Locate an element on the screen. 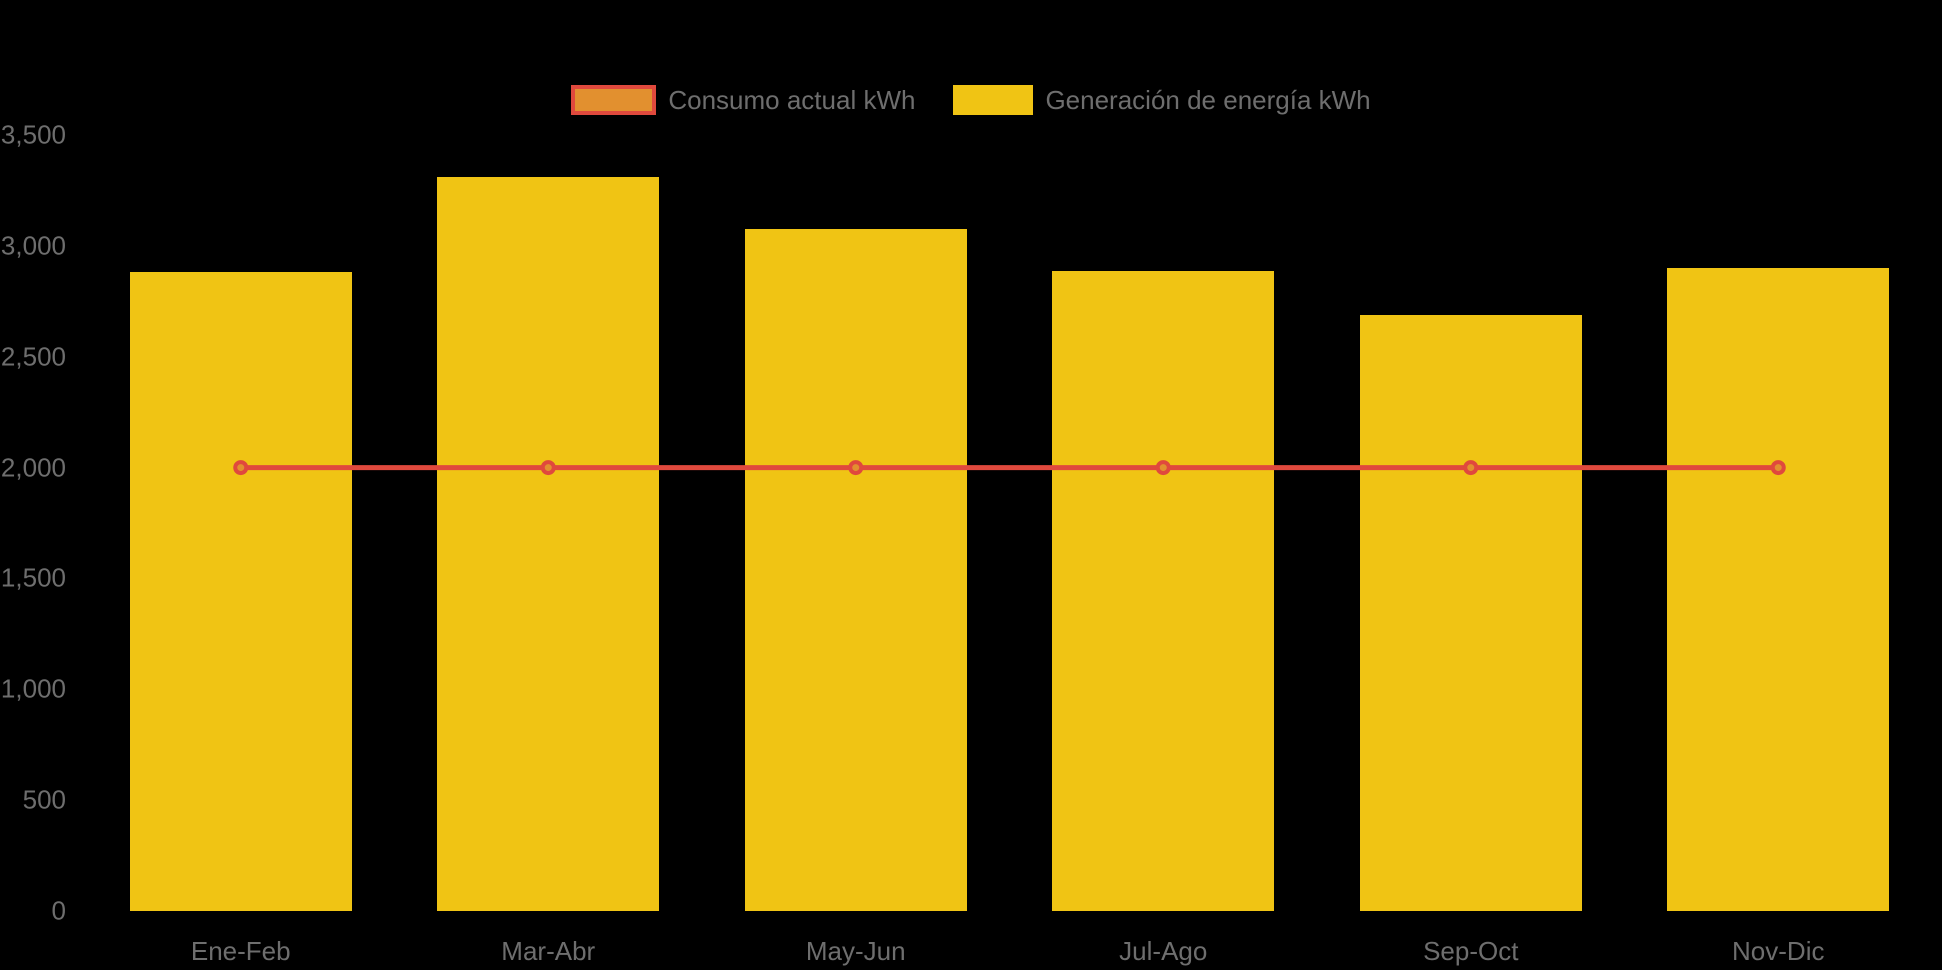  line-marker-ene-feb is located at coordinates (241, 468).